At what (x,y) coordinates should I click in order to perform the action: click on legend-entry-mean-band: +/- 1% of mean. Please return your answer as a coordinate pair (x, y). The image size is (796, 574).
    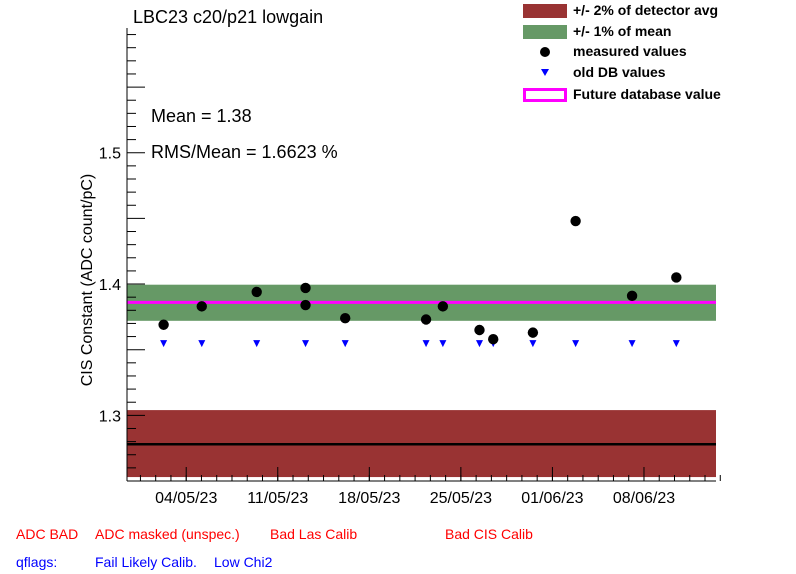
    Looking at the image, I should click on (658, 32).